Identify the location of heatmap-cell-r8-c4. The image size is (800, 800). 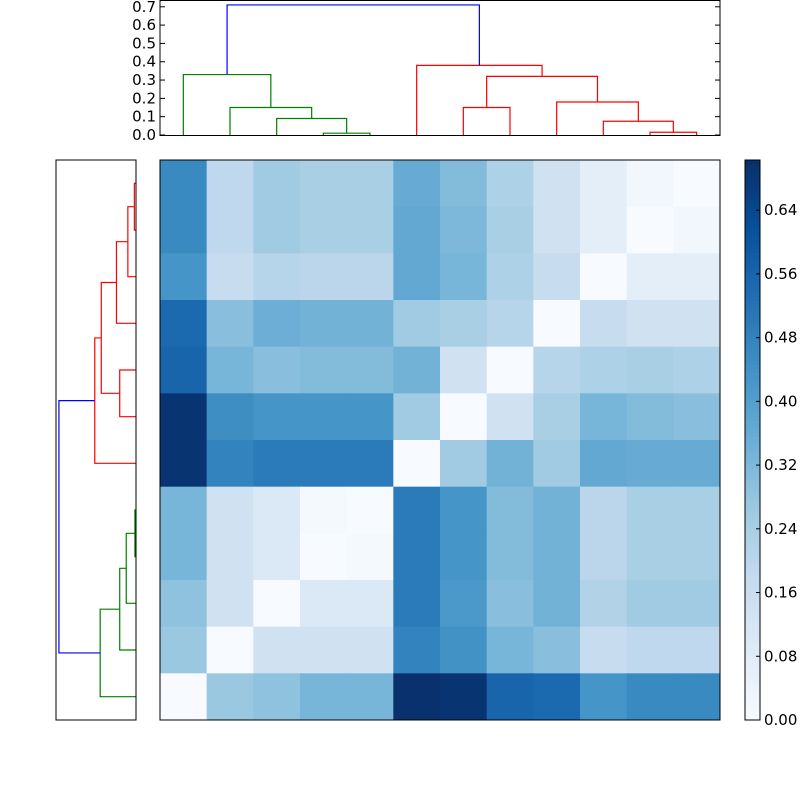
(370, 557).